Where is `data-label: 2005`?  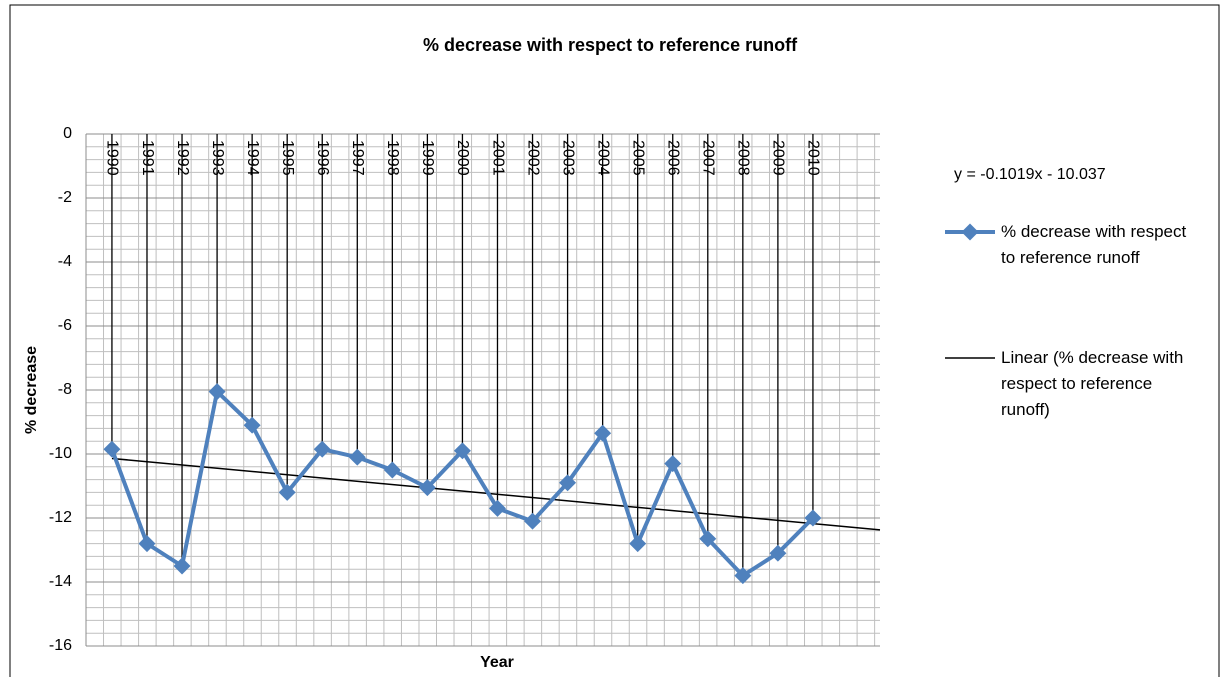
data-label: 2005 is located at coordinates (637, 158).